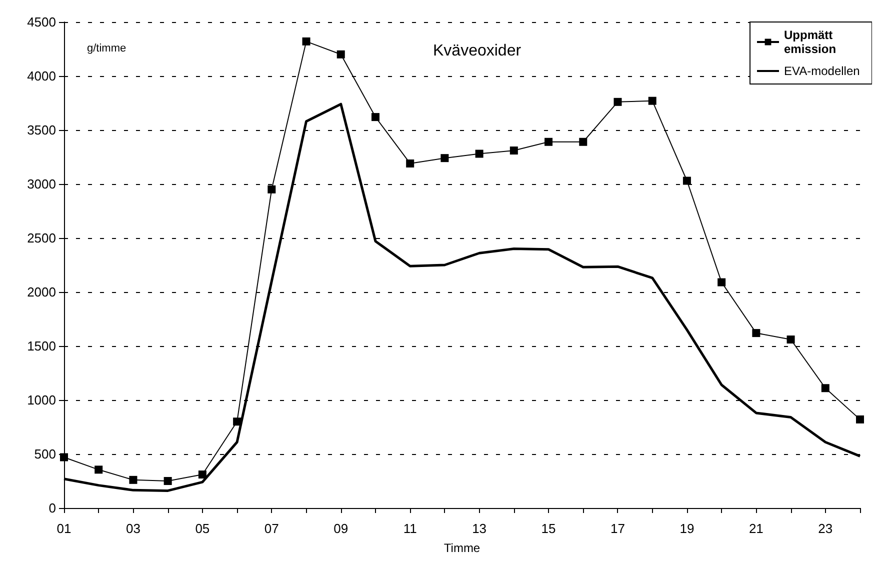 Image resolution: width=880 pixels, height=574 pixels. I want to click on text: Kväveoxider, so click(477, 51).